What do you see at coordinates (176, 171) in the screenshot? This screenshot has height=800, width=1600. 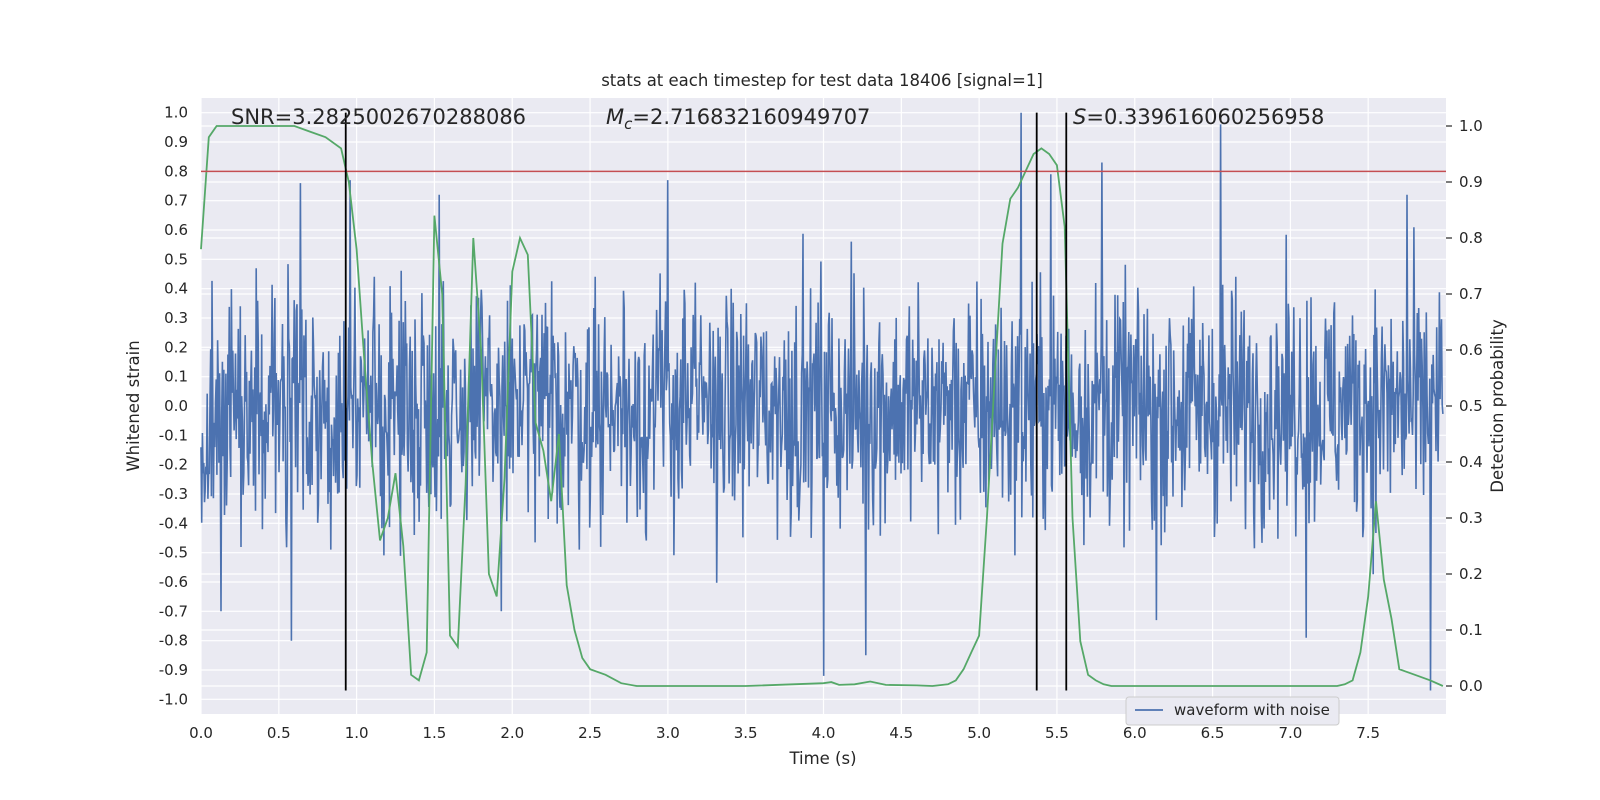 I see `left-tick-label: 0.8` at bounding box center [176, 171].